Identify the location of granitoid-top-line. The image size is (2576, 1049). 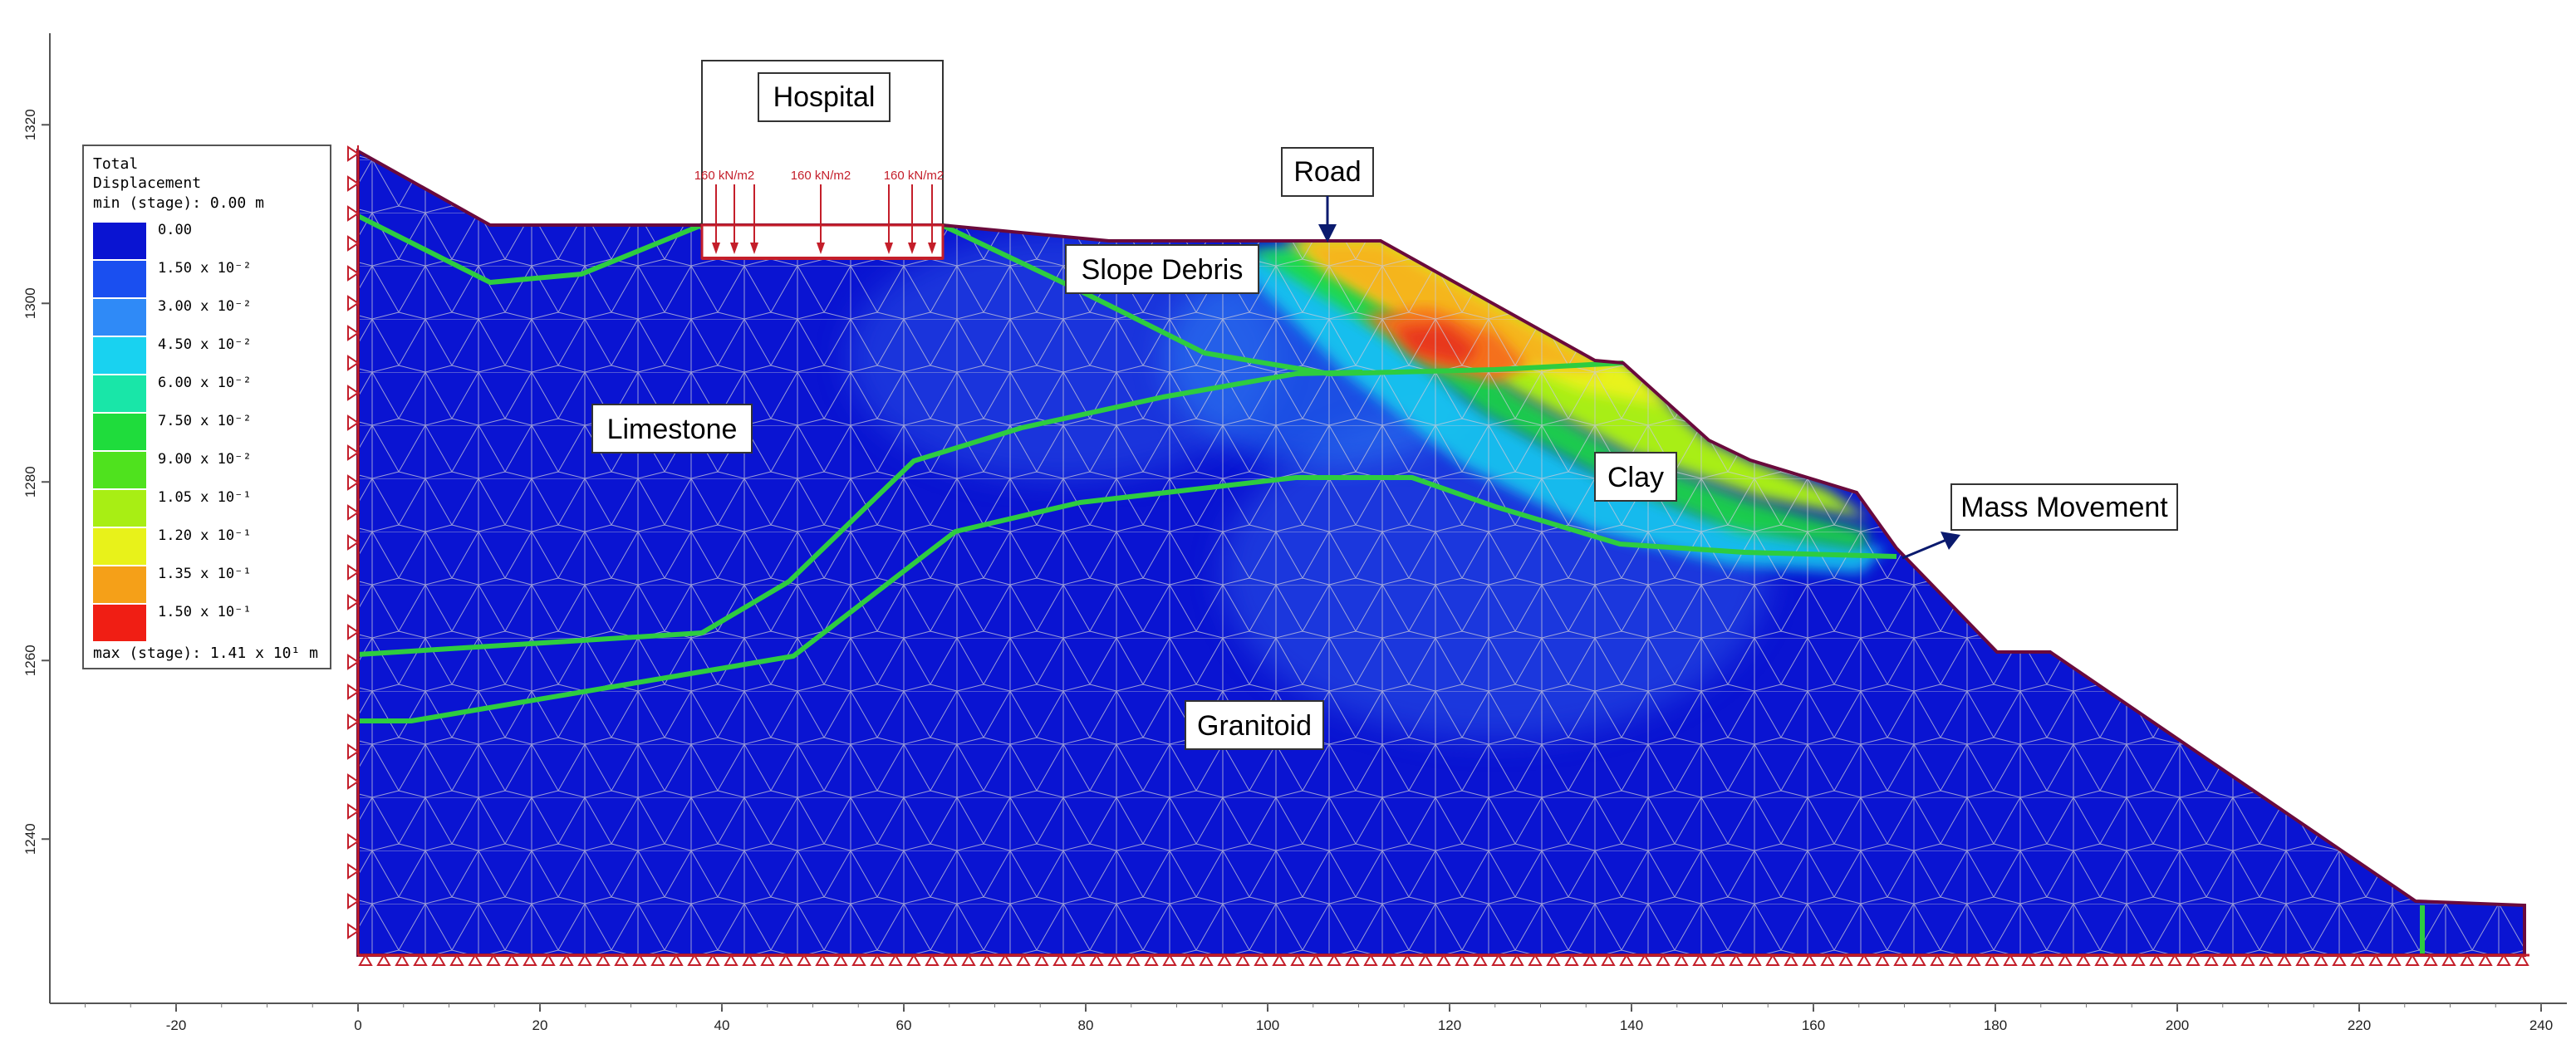
(1127, 599).